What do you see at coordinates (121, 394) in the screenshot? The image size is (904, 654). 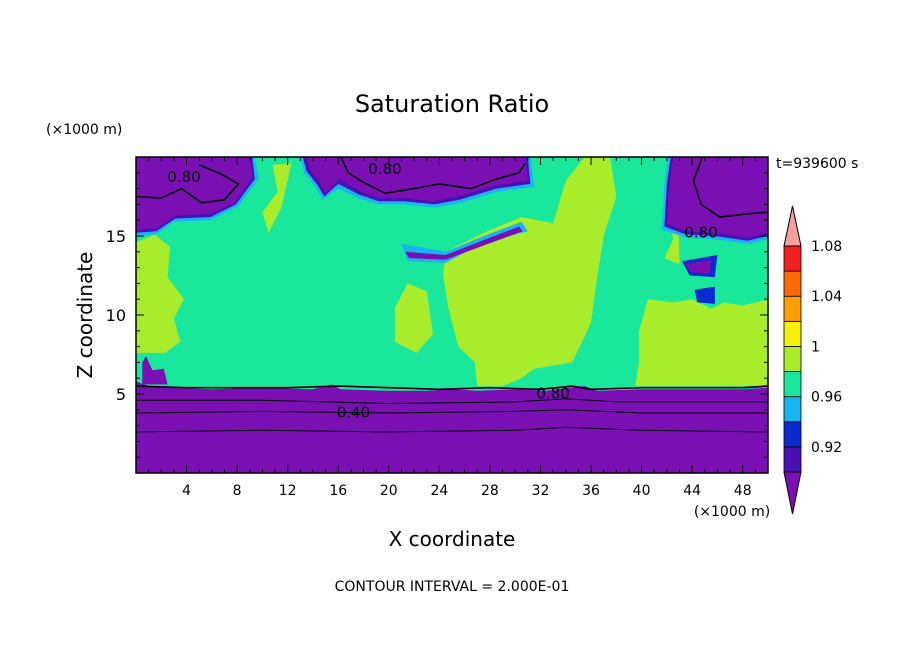 I see `y-tick-label: 5` at bounding box center [121, 394].